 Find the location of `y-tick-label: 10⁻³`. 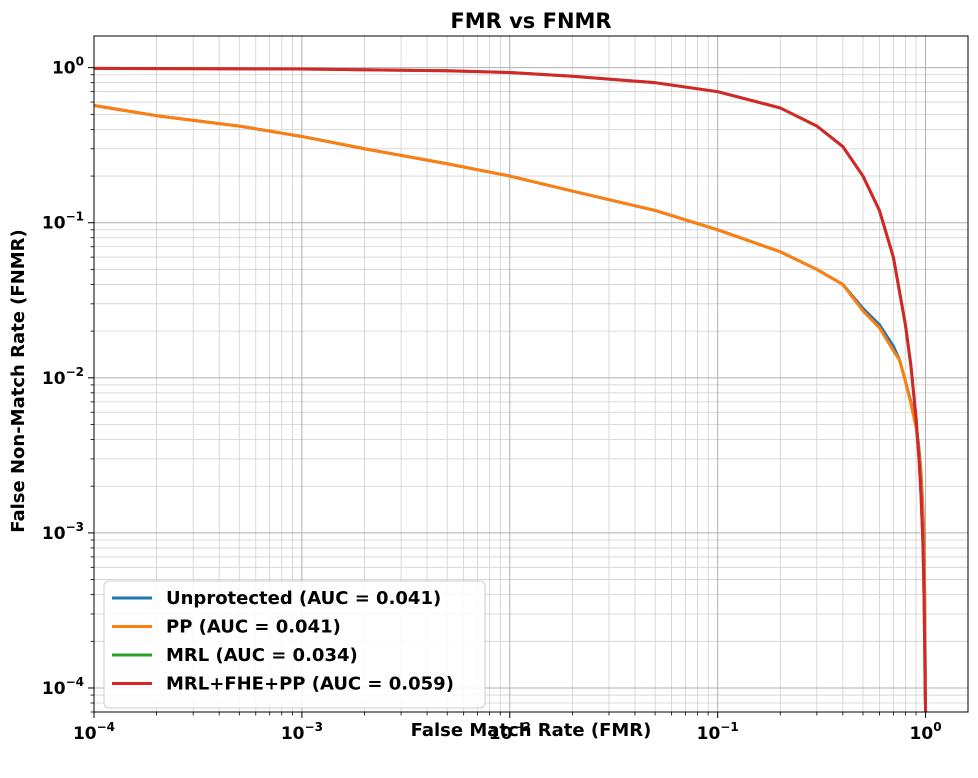

y-tick-label: 10⁻³ is located at coordinates (63, 532).